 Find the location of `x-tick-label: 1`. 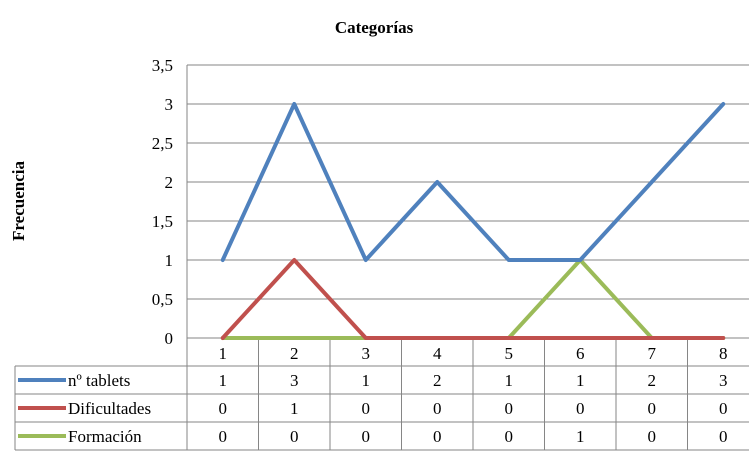

x-tick-label: 1 is located at coordinates (223, 353).